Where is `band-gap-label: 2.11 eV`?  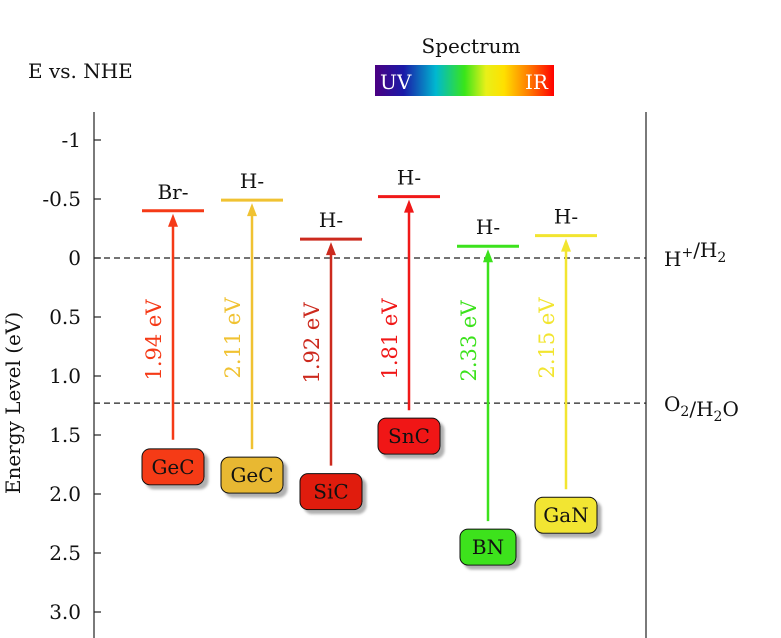
band-gap-label: 2.11 eV is located at coordinates (233, 338).